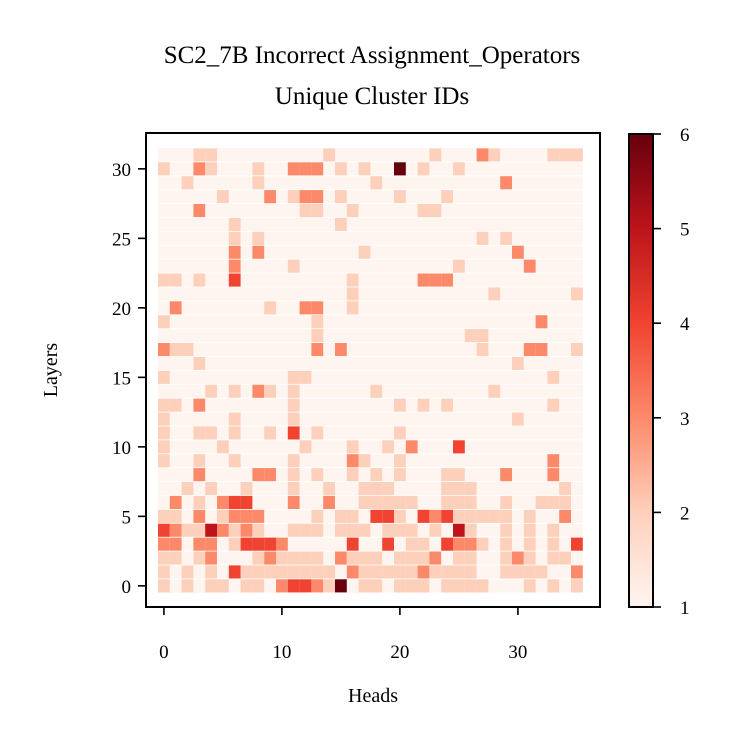  Describe the element at coordinates (671, 372) in the screenshot. I see `colorbar-axis: 1 2 3 4 5 6` at that location.